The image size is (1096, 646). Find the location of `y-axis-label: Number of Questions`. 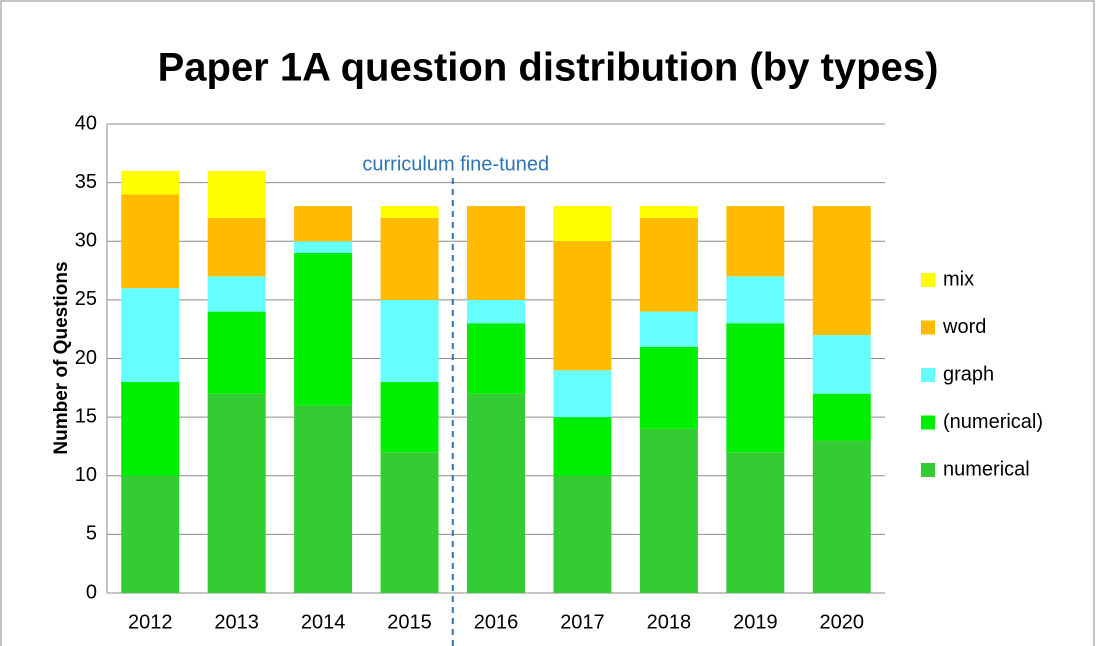

y-axis-label: Number of Questions is located at coordinates (61, 357).